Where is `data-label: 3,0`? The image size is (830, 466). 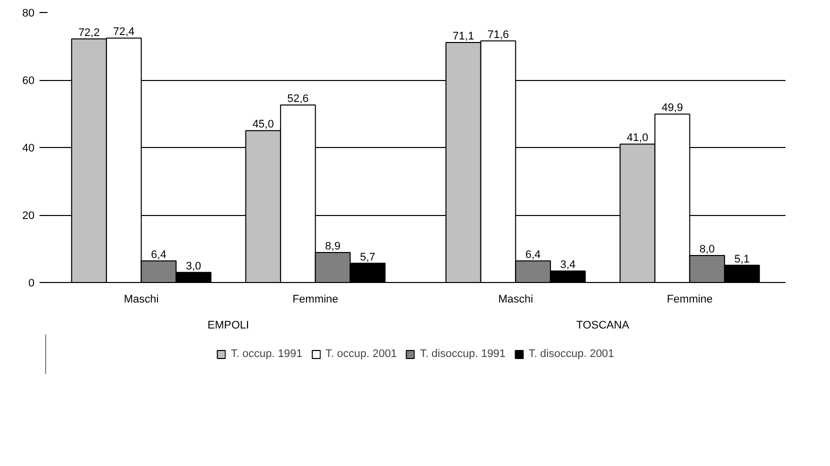
data-label: 3,0 is located at coordinates (194, 266).